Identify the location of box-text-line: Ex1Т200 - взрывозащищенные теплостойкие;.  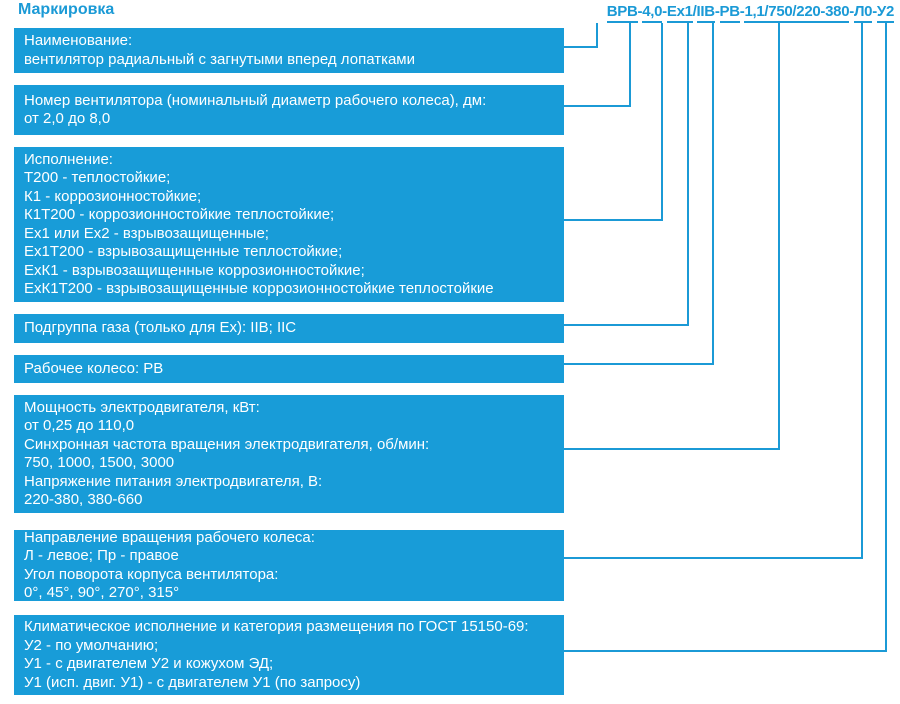
(183, 251).